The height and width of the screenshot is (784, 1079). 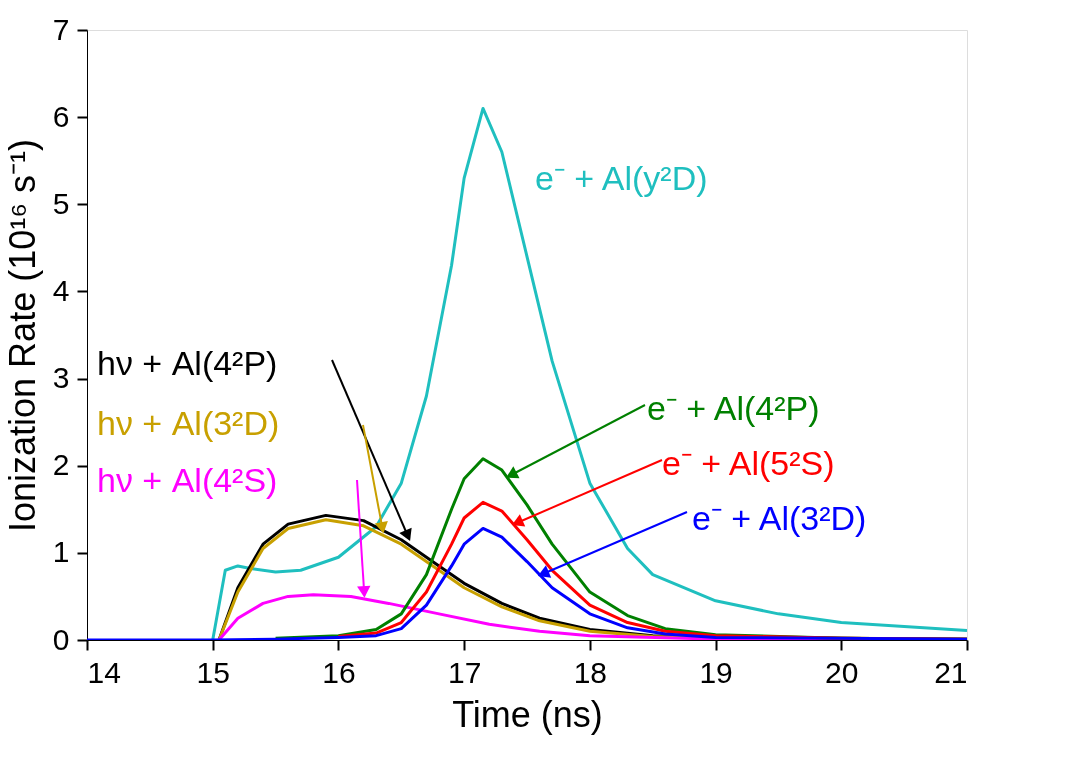 What do you see at coordinates (842, 672) in the screenshot?
I see `x-tick-label: 20` at bounding box center [842, 672].